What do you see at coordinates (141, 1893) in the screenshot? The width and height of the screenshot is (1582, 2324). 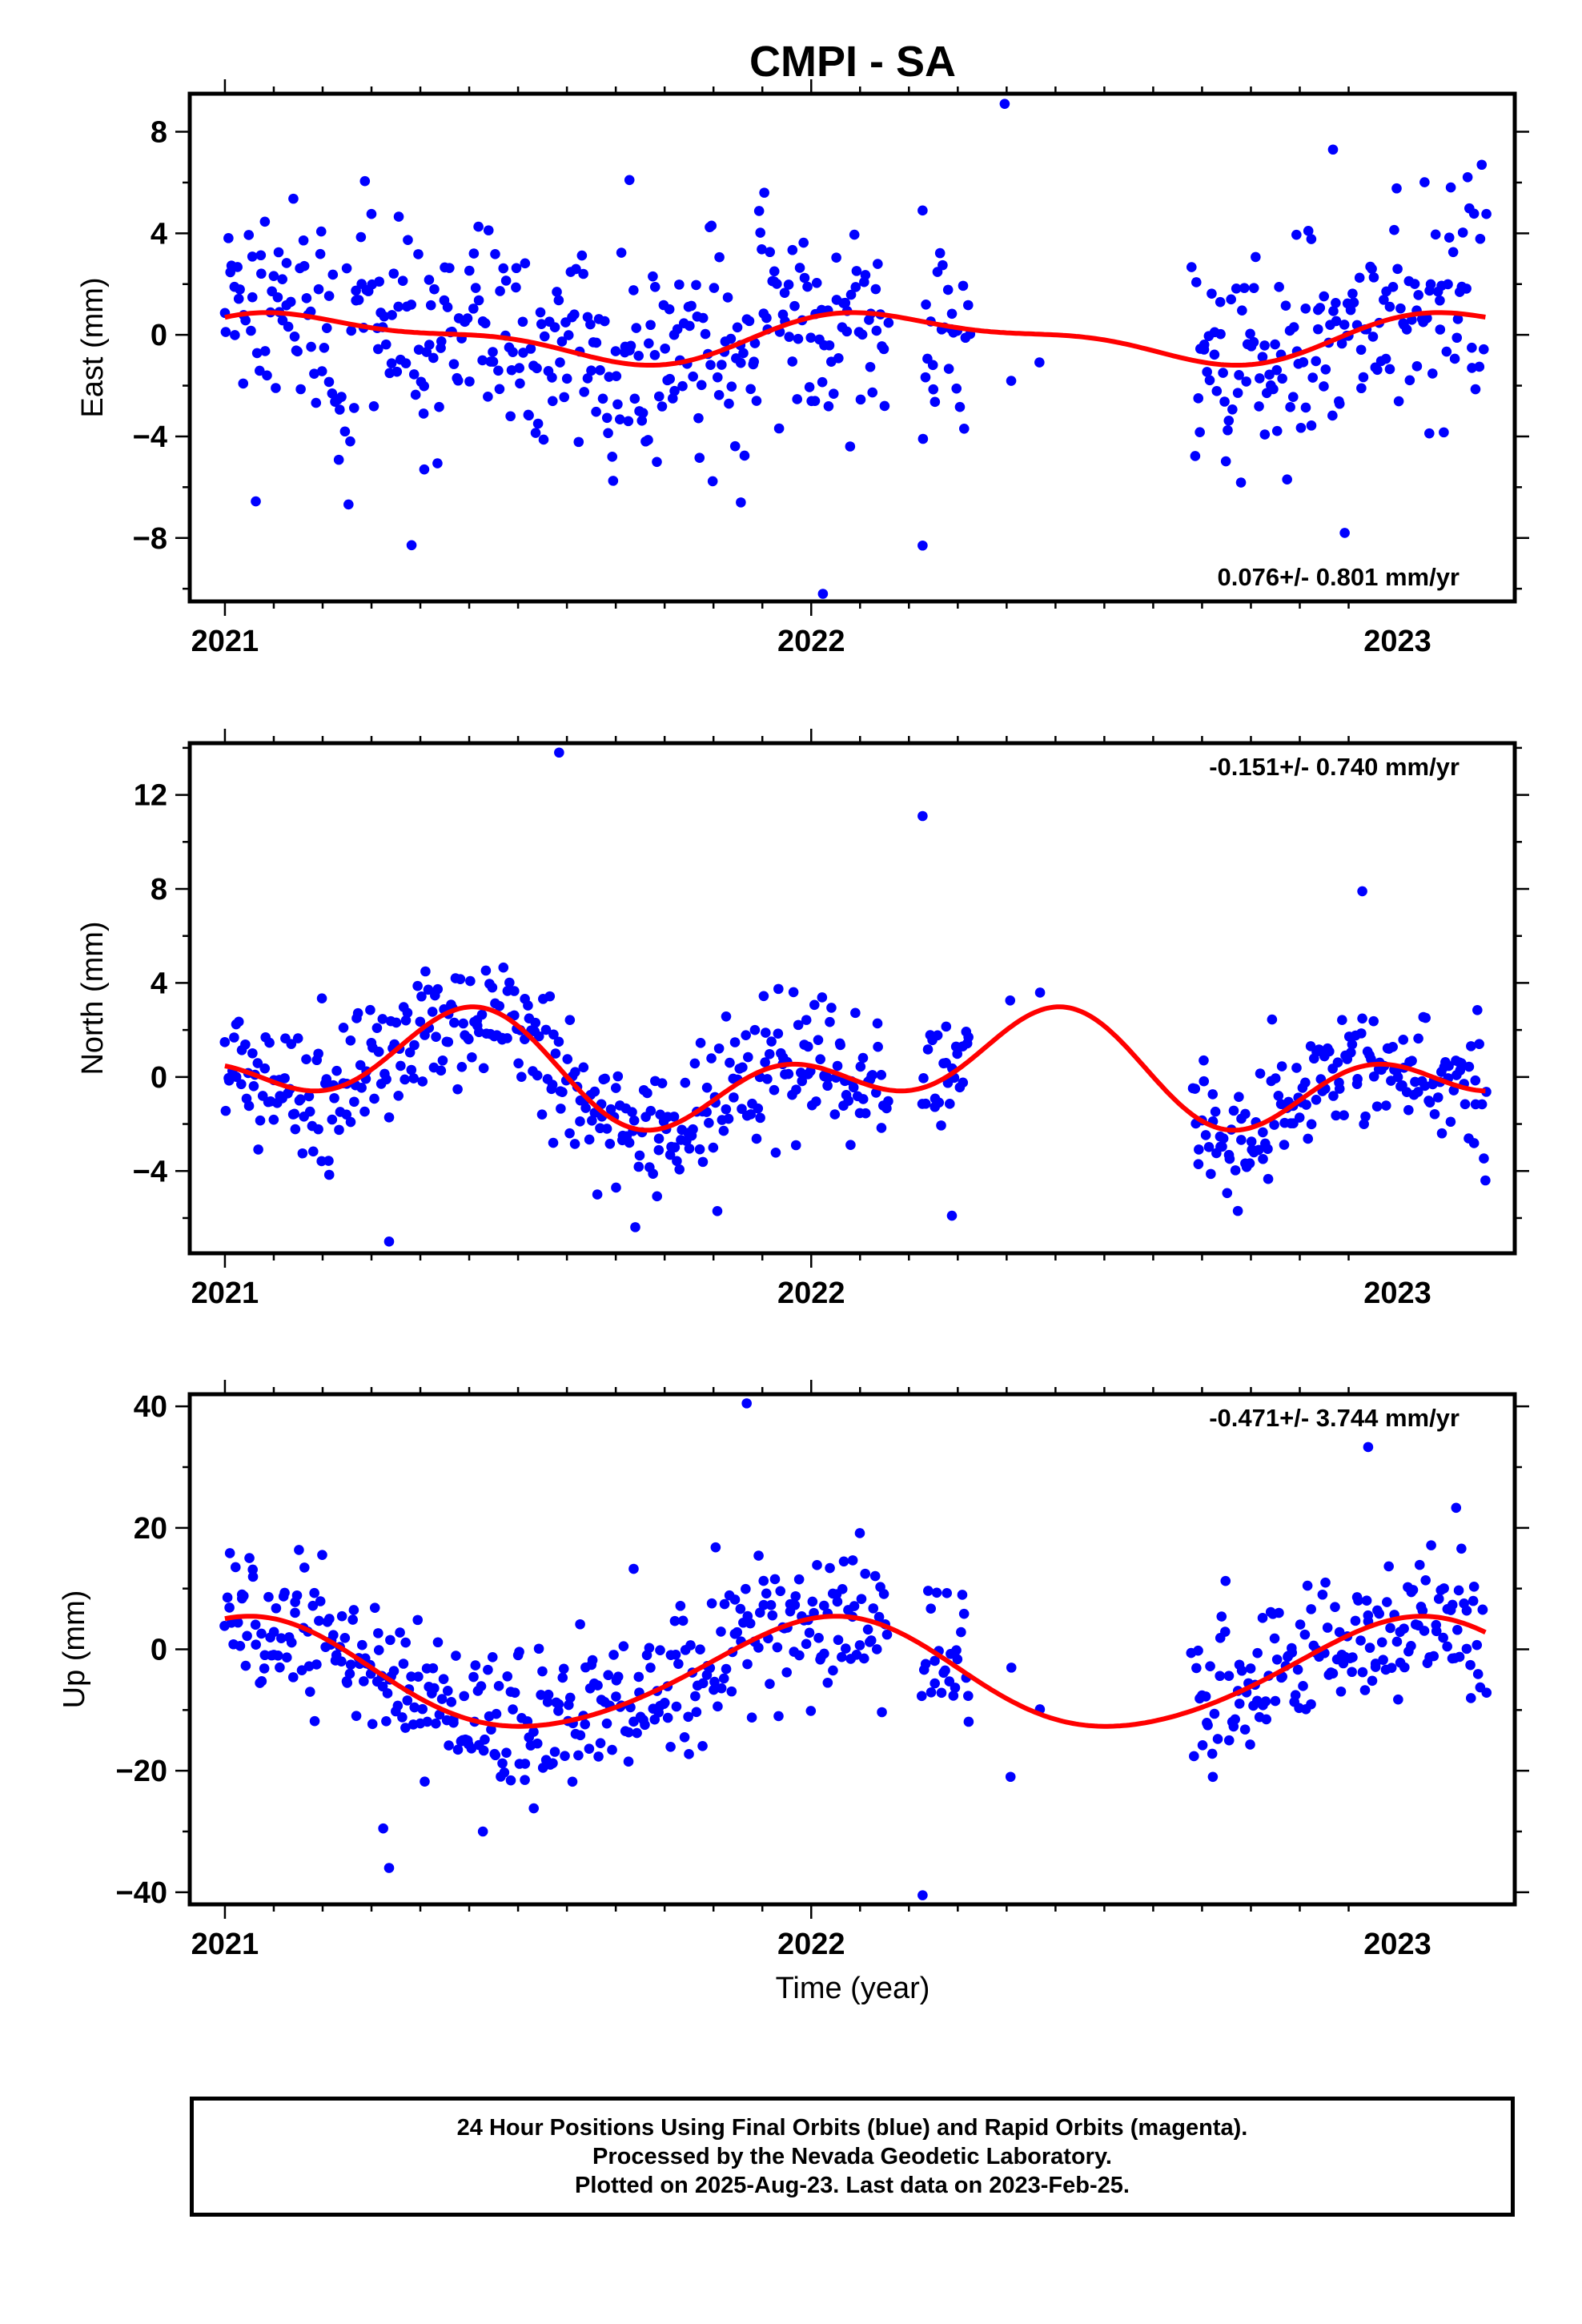 I see `y-tick-label: −40` at bounding box center [141, 1893].